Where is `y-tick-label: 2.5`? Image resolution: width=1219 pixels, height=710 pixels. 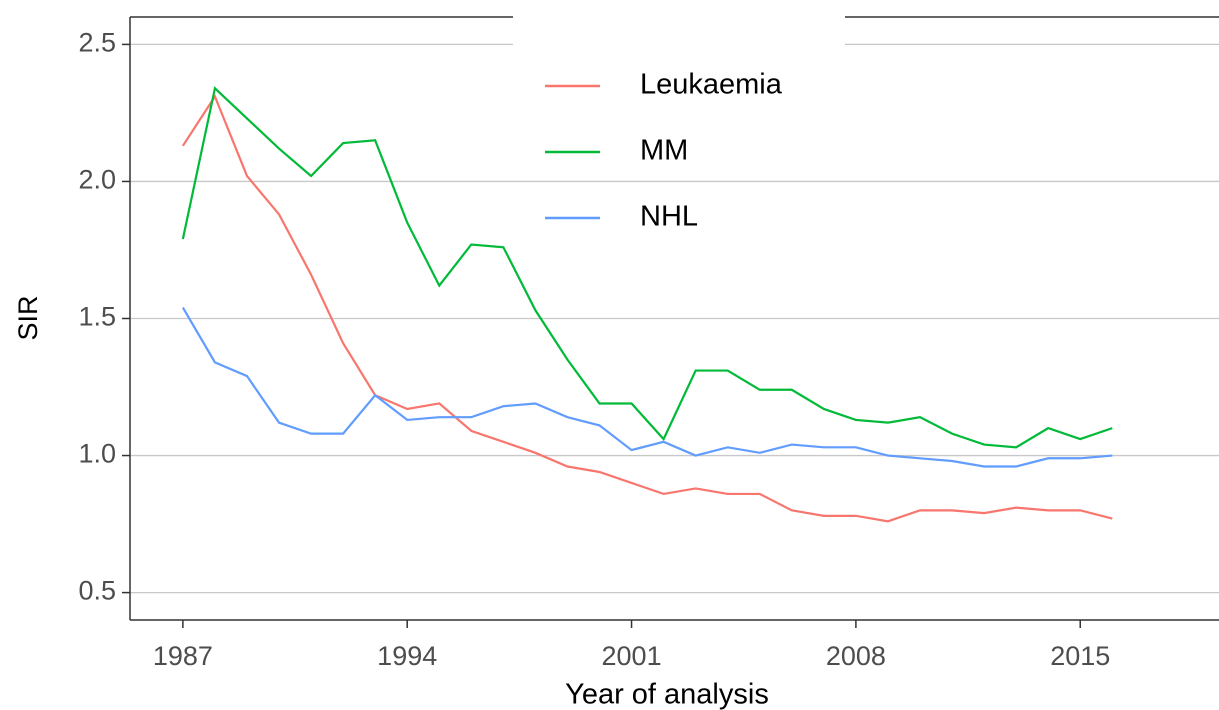 y-tick-label: 2.5 is located at coordinates (97, 43).